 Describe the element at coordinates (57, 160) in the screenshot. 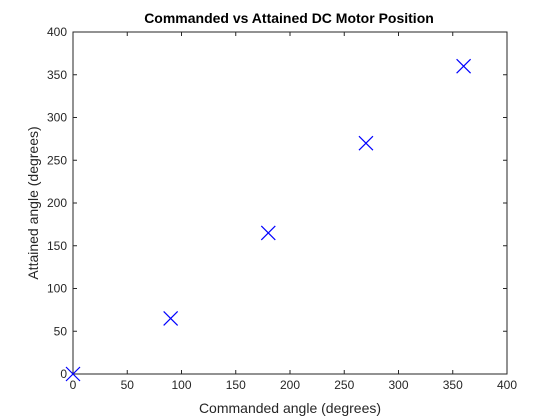

I see `y-tick-label: 250` at that location.